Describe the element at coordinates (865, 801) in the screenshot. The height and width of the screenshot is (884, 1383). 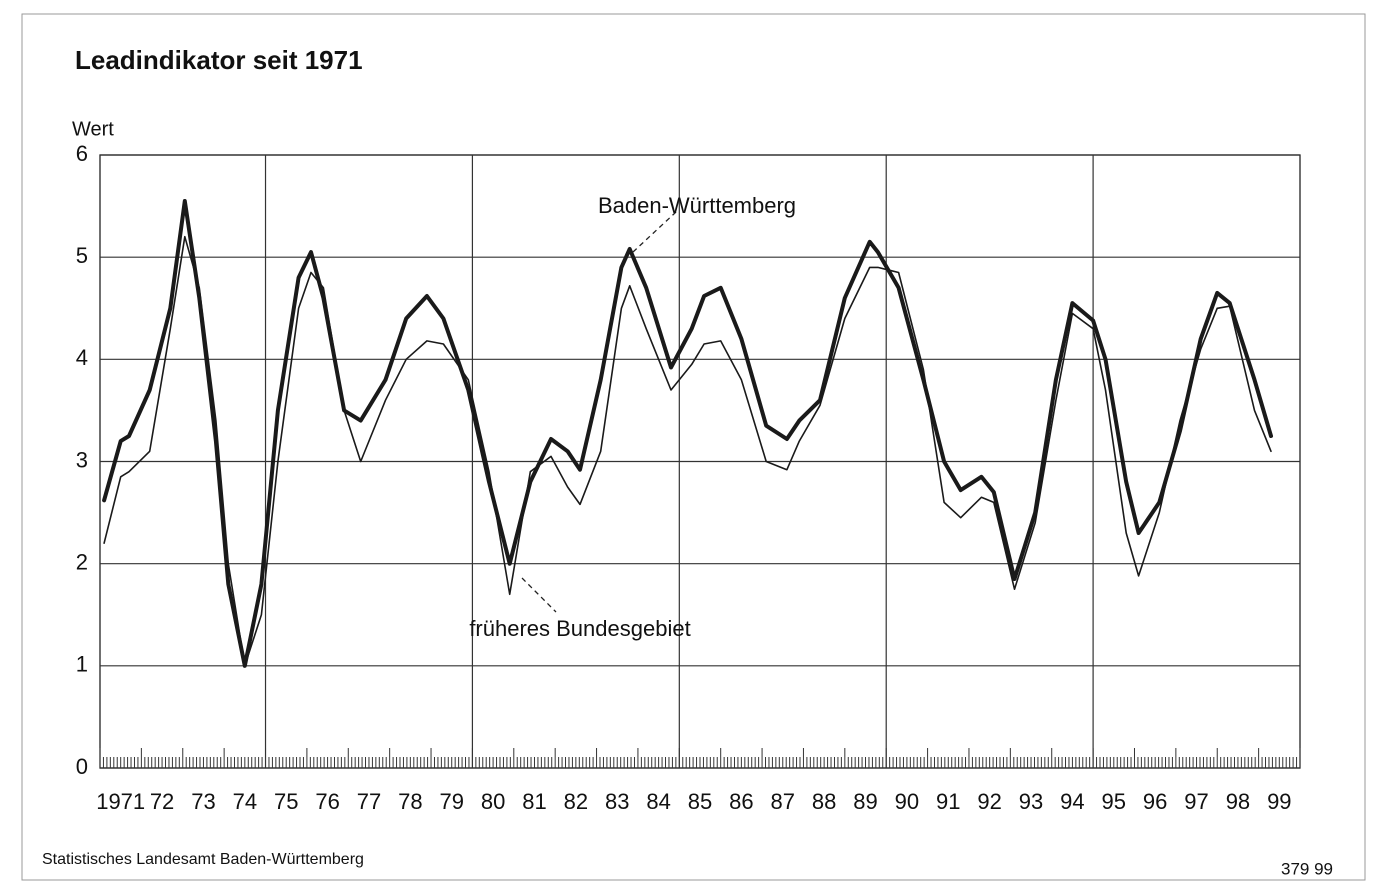
I see `x-tick-label: 89` at that location.